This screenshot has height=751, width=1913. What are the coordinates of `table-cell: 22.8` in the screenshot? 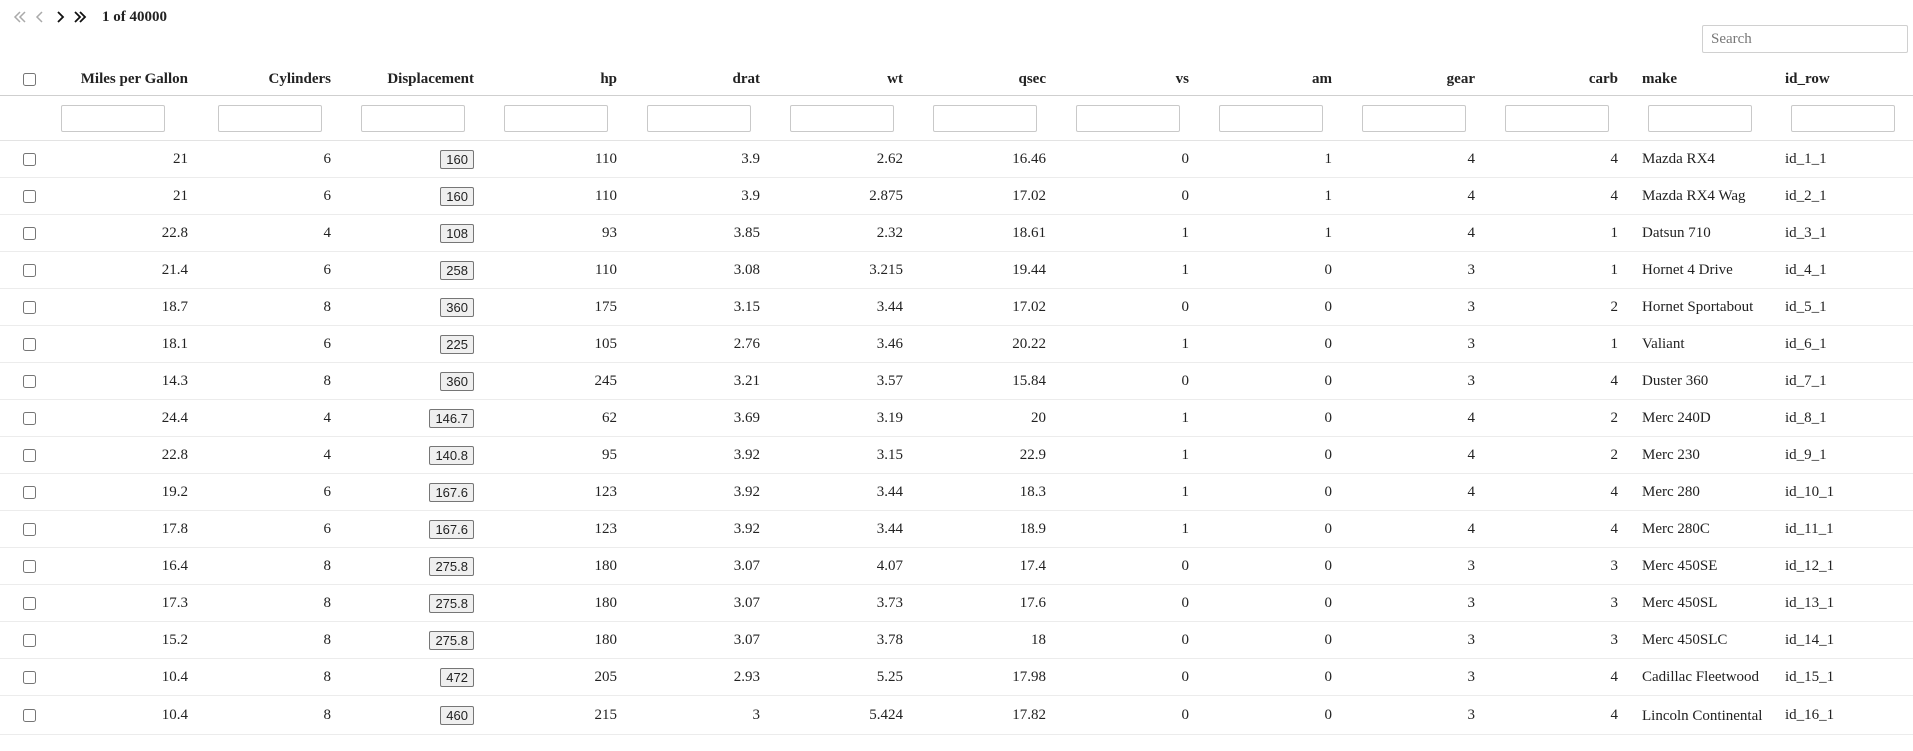 It's located at (129, 233).